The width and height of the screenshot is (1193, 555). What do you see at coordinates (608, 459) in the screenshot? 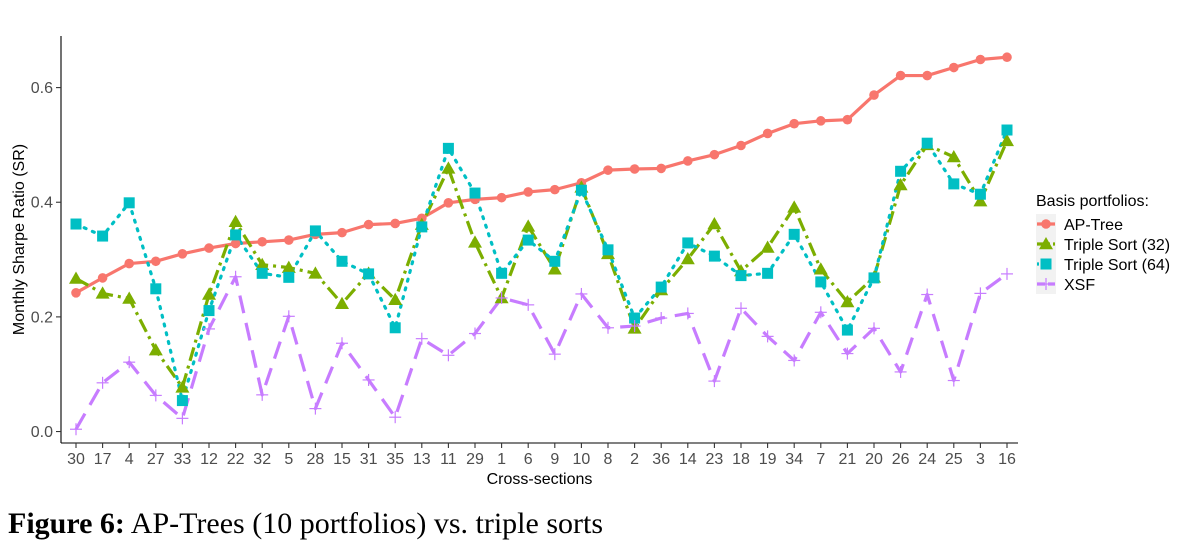
I see `x-tick-label: 8` at bounding box center [608, 459].